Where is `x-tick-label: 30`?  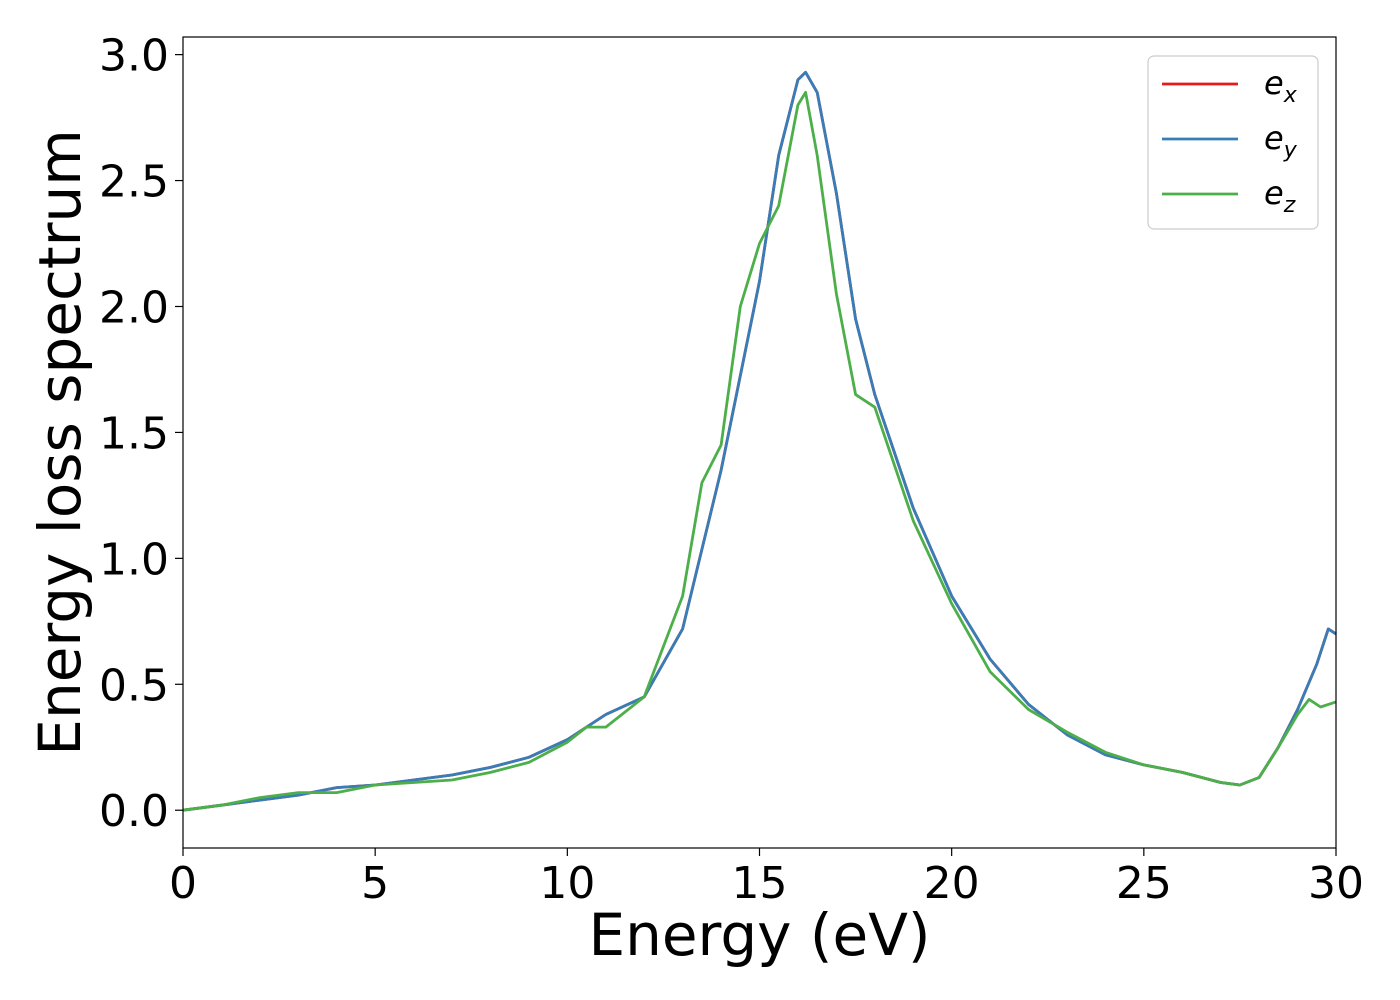
x-tick-label: 30 is located at coordinates (1336, 883).